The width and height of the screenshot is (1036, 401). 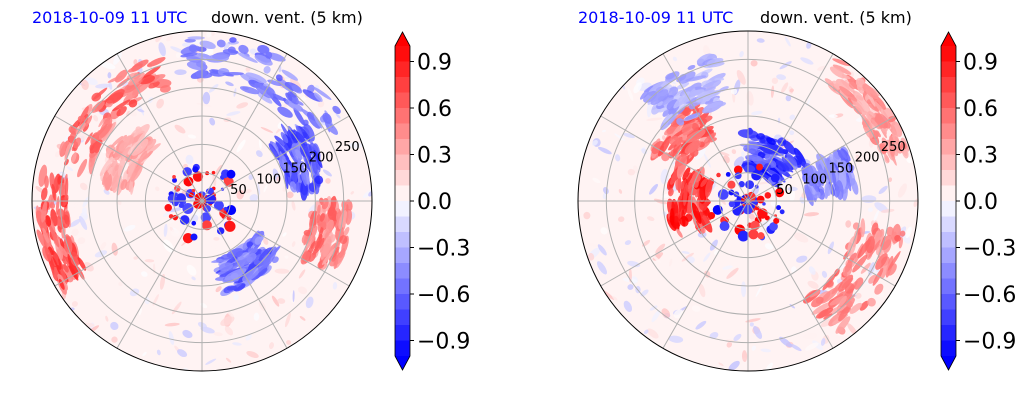 I want to click on radial-tick-label: 250, so click(x=347, y=147).